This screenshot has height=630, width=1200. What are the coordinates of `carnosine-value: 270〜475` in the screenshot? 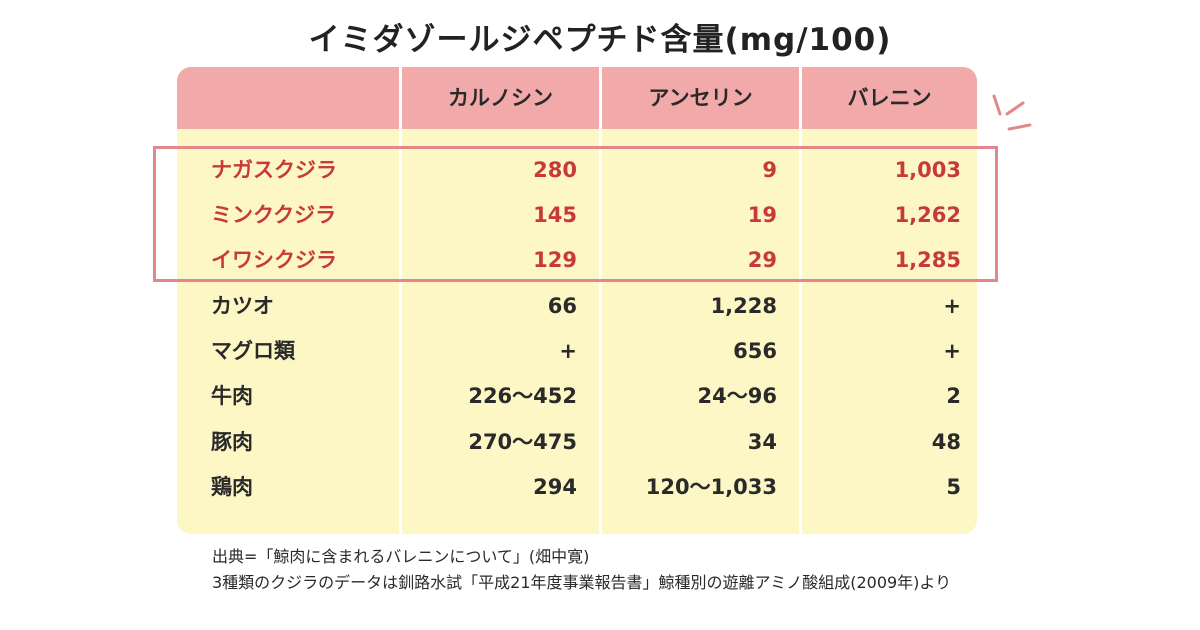 It's located at (522, 442).